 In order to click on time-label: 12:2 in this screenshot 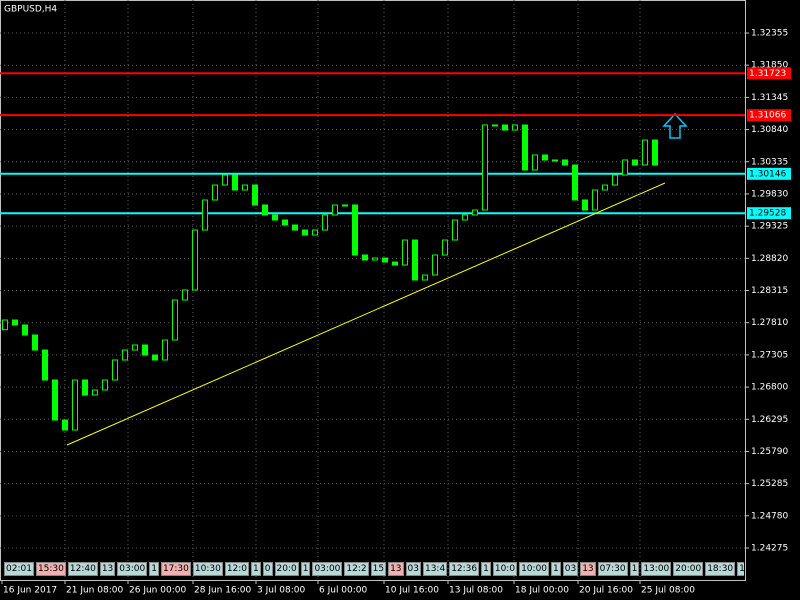, I will do `click(356, 569)`.